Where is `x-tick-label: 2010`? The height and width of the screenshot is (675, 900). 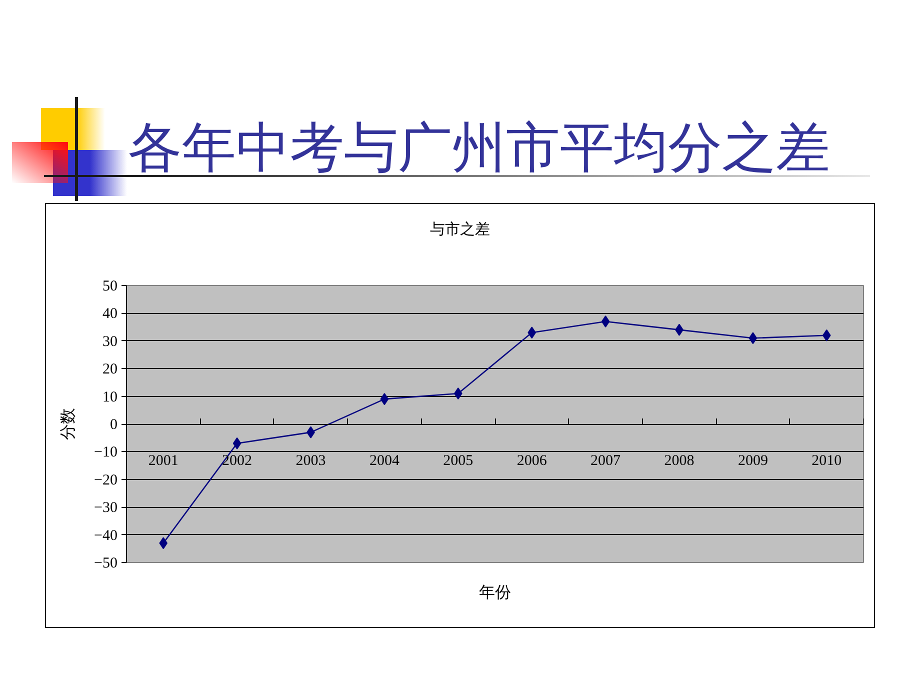 x-tick-label: 2010 is located at coordinates (827, 461).